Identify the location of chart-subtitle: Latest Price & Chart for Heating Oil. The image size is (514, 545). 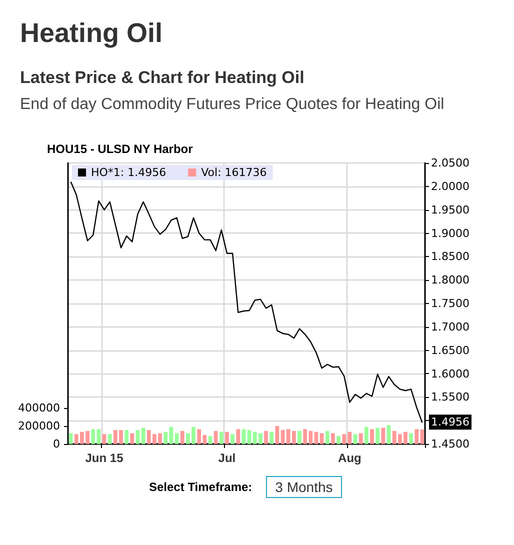
(162, 78).